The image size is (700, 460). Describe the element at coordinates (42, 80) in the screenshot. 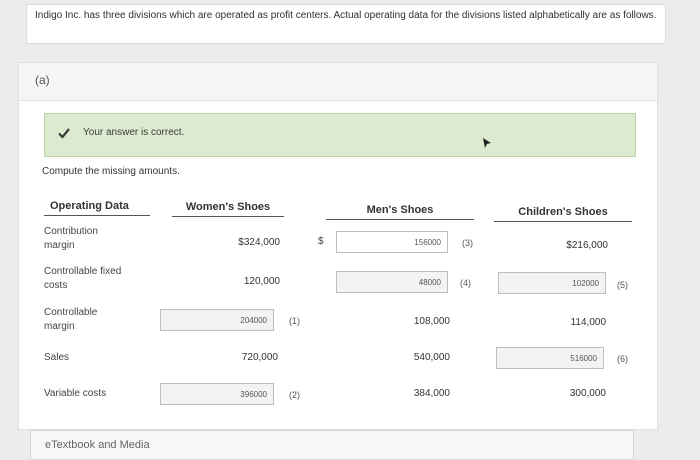

I see `part-label: (a)` at that location.